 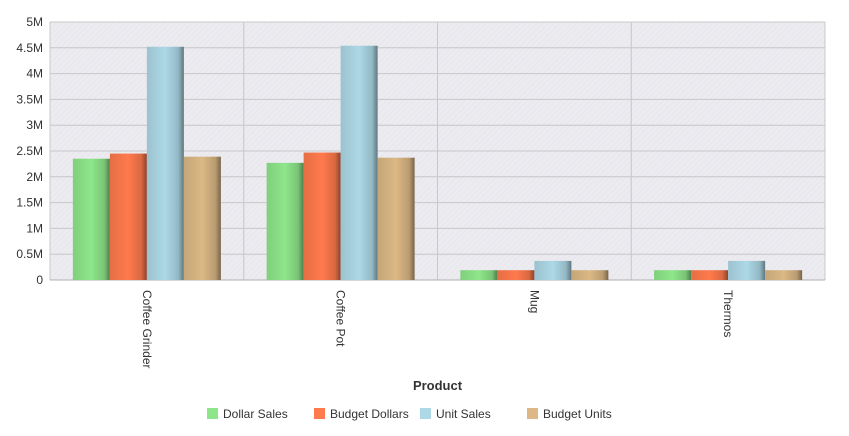 What do you see at coordinates (438, 385) in the screenshot?
I see `x-axis-title: Product` at bounding box center [438, 385].